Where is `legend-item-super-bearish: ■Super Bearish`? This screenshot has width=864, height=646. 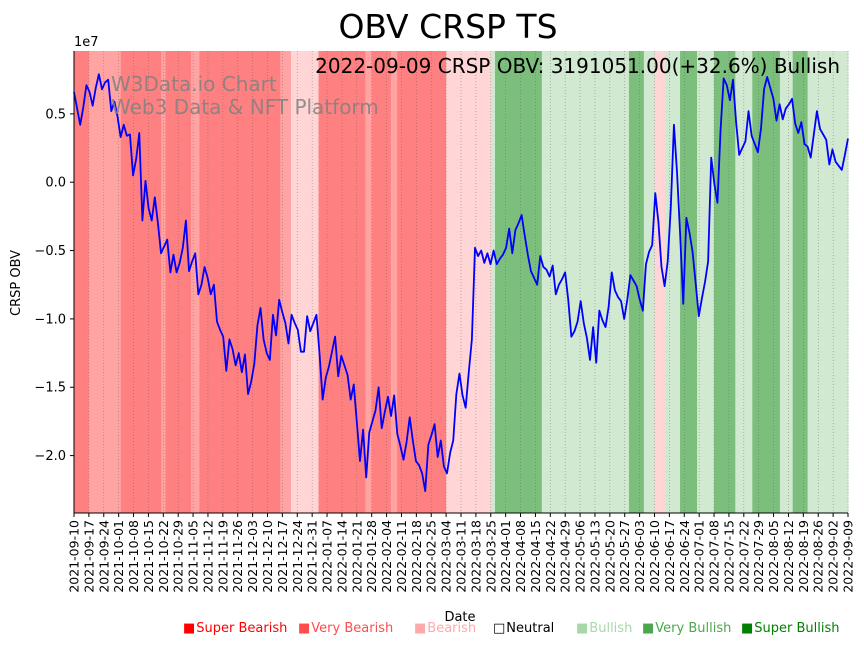 legend-item-super-bearish: ■Super Bearish is located at coordinates (235, 628).